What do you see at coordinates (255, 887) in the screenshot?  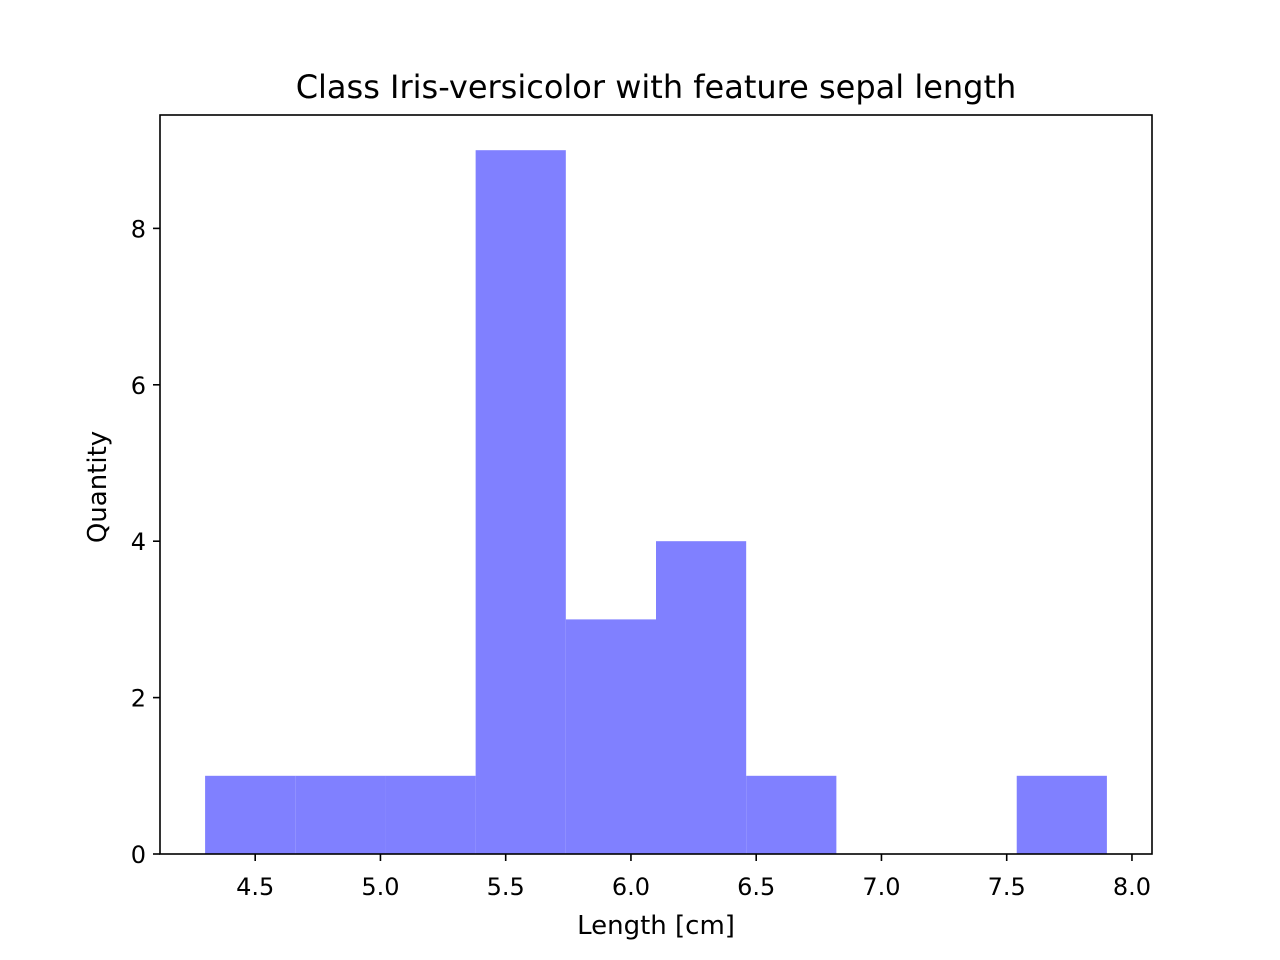 I see `x-tick-label: 4.5` at bounding box center [255, 887].